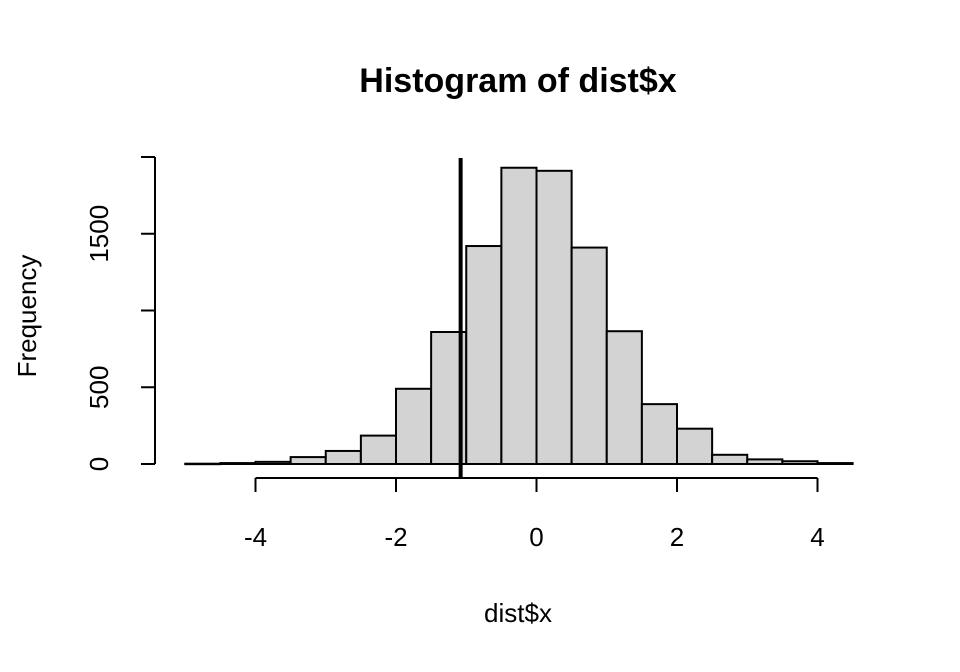 The height and width of the screenshot is (672, 960). Describe the element at coordinates (99, 234) in the screenshot. I see `y-tick-label: 1500` at that location.